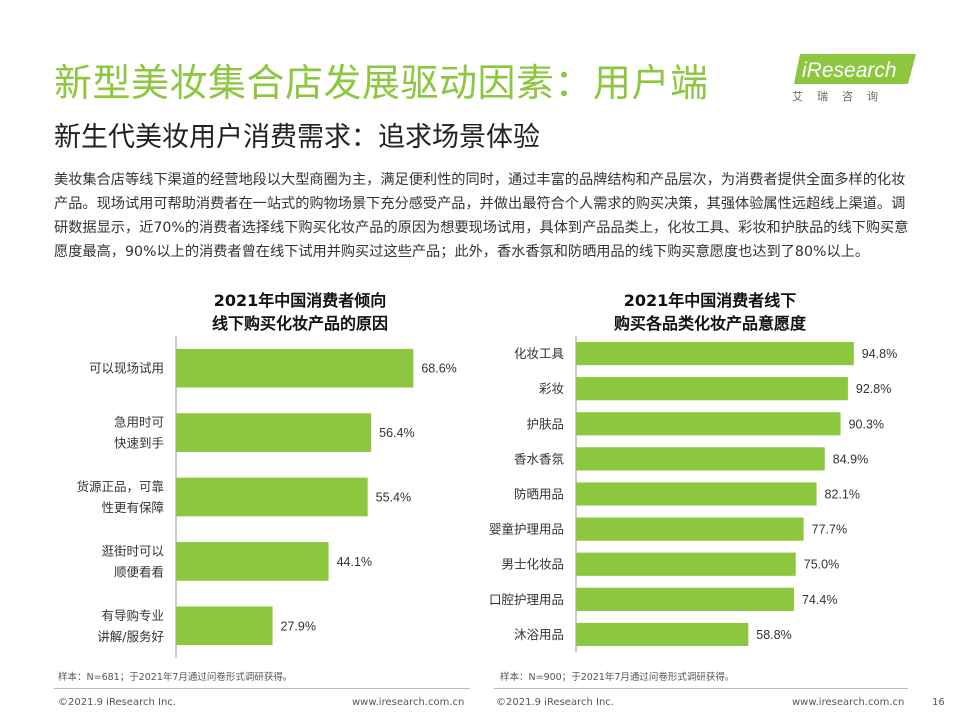 This screenshot has width=960, height=720. I want to click on category-label: 有导购专业, so click(132, 615).